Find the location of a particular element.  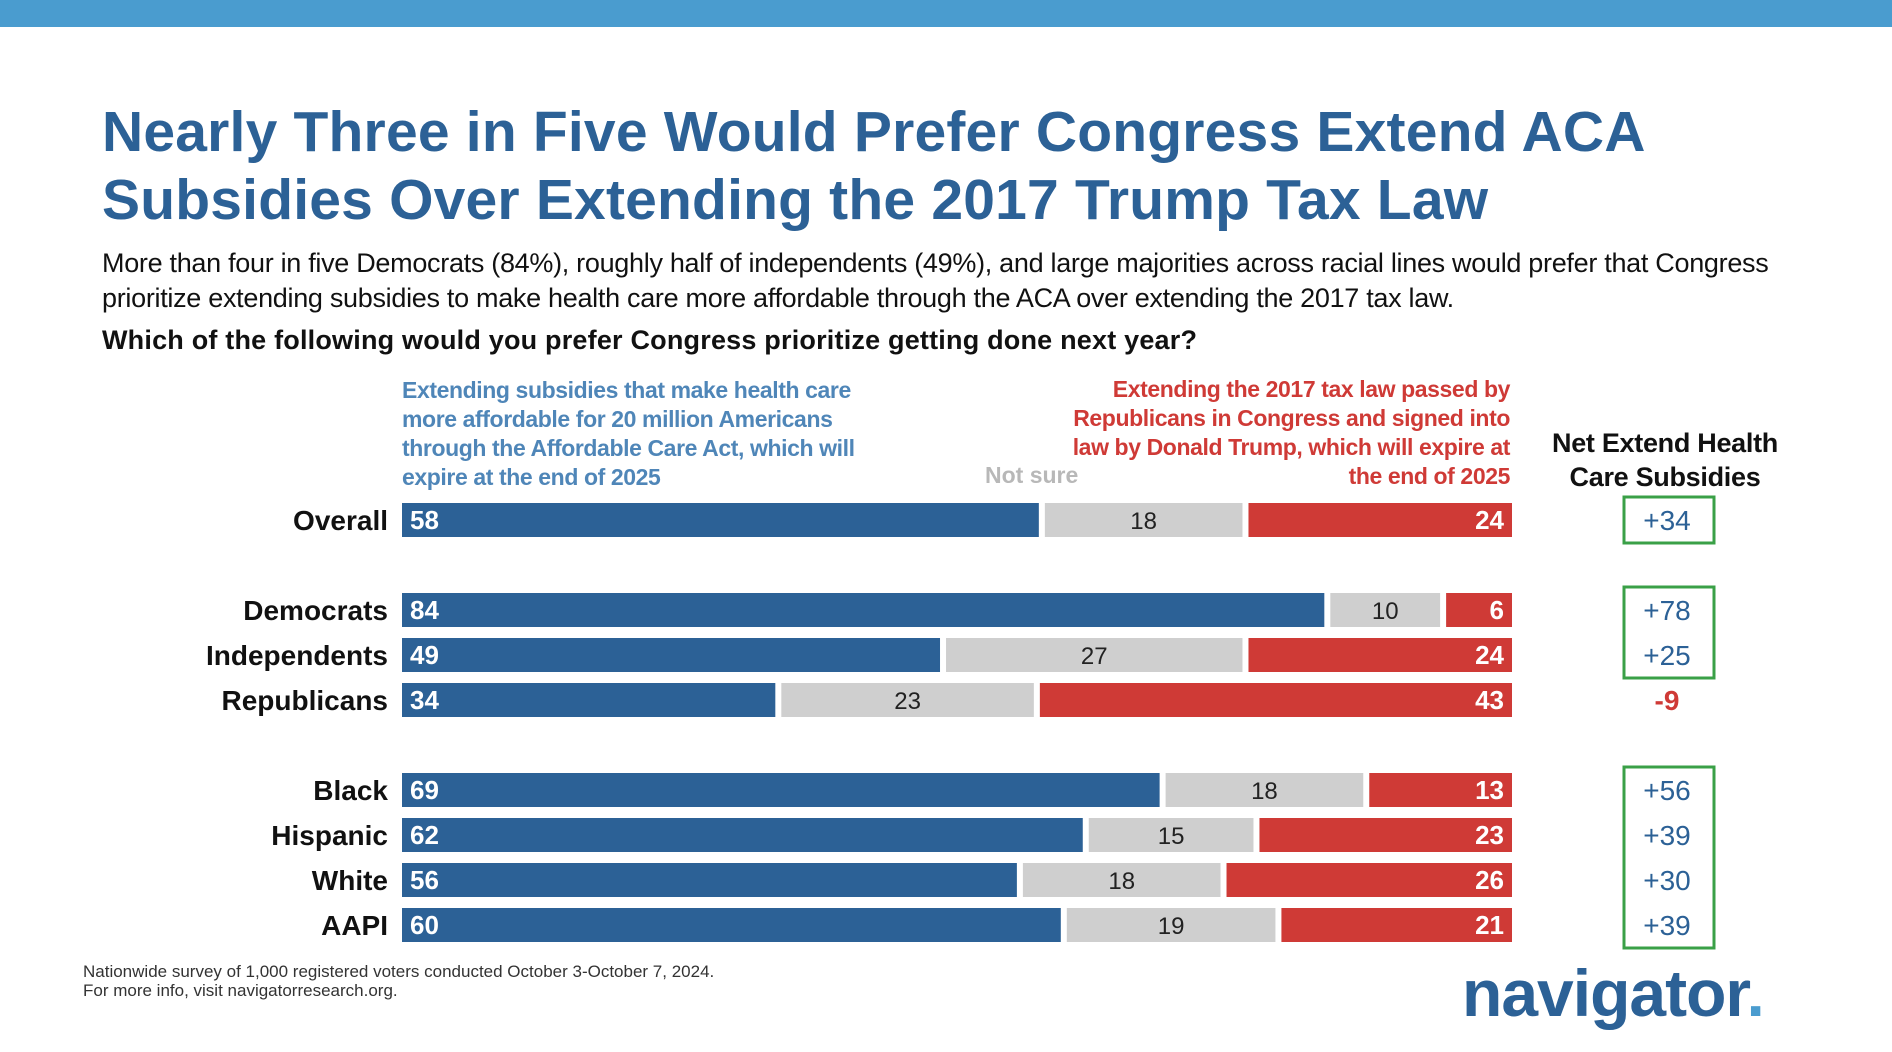

category-label-aapi: AAPI is located at coordinates (354, 925).